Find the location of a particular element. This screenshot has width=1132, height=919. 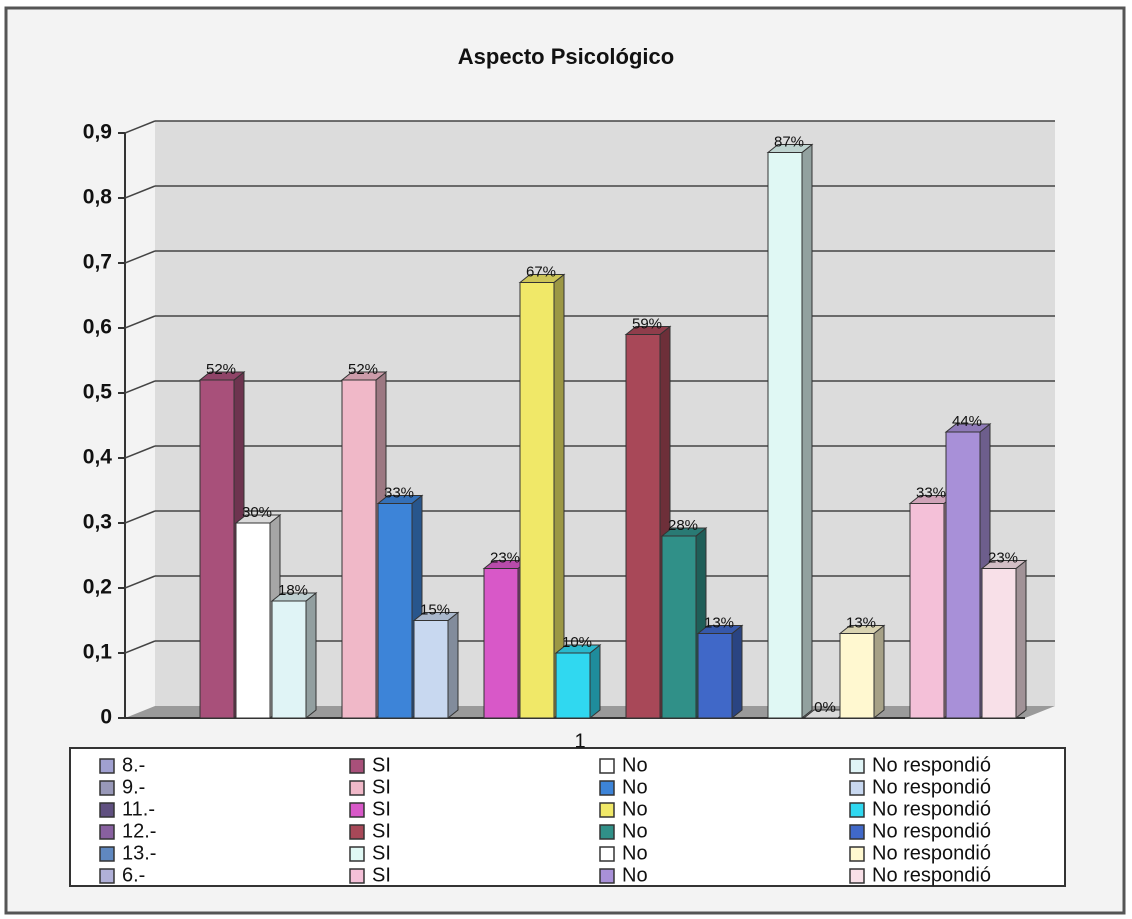

legend-label: 11.- is located at coordinates (138, 809).